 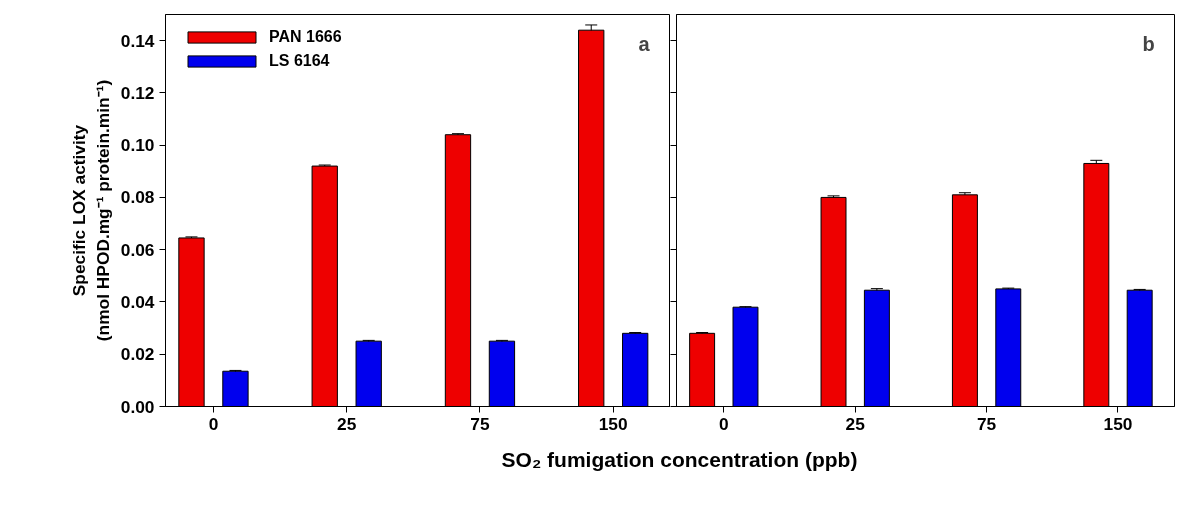 I want to click on legend-label: PAN 1666, so click(x=305, y=37).